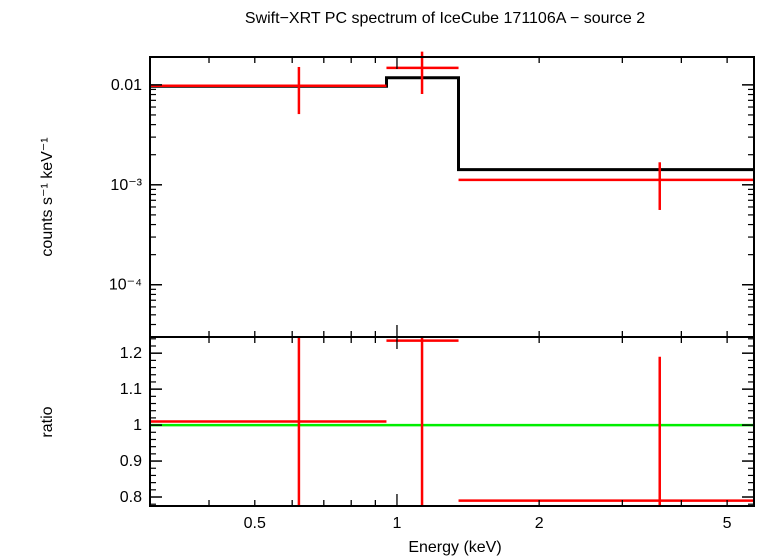 This screenshot has height=556, width=758. I want to click on x-tick-label: 1, so click(397, 523).